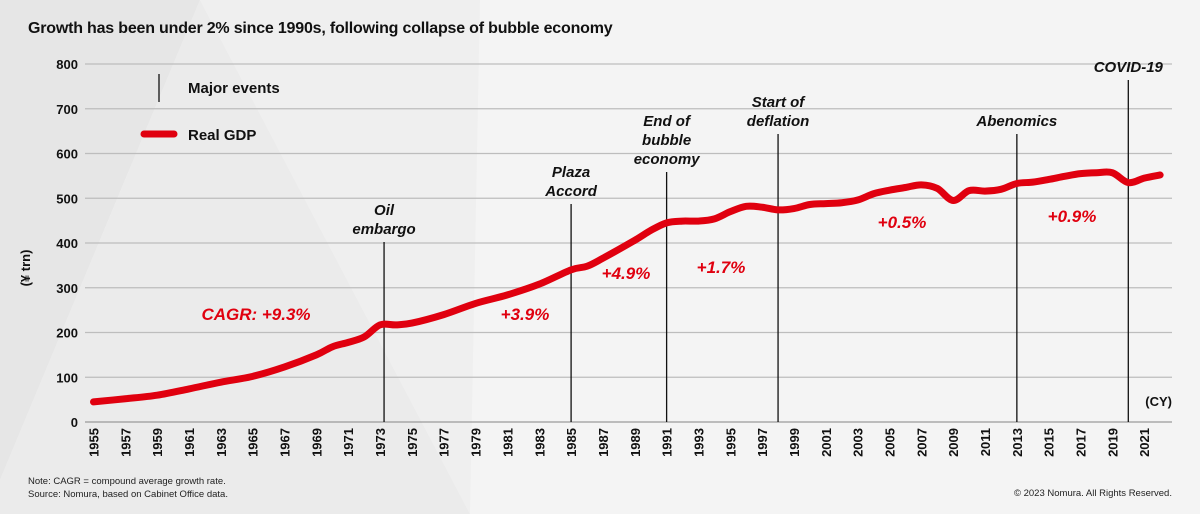 Image resolution: width=1200 pixels, height=514 pixels. What do you see at coordinates (667, 121) in the screenshot?
I see `event-label: End of` at bounding box center [667, 121].